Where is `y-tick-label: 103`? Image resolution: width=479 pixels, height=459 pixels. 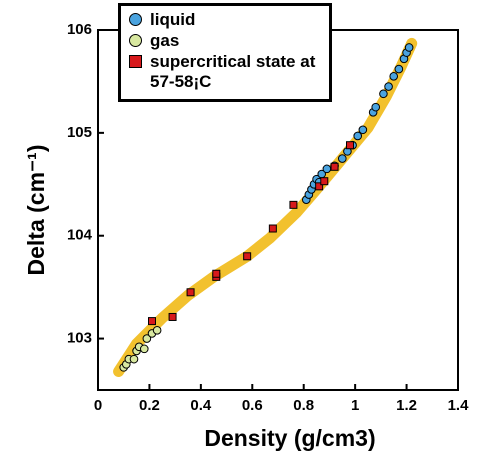
y-tick-label: 103 is located at coordinates (79, 338).